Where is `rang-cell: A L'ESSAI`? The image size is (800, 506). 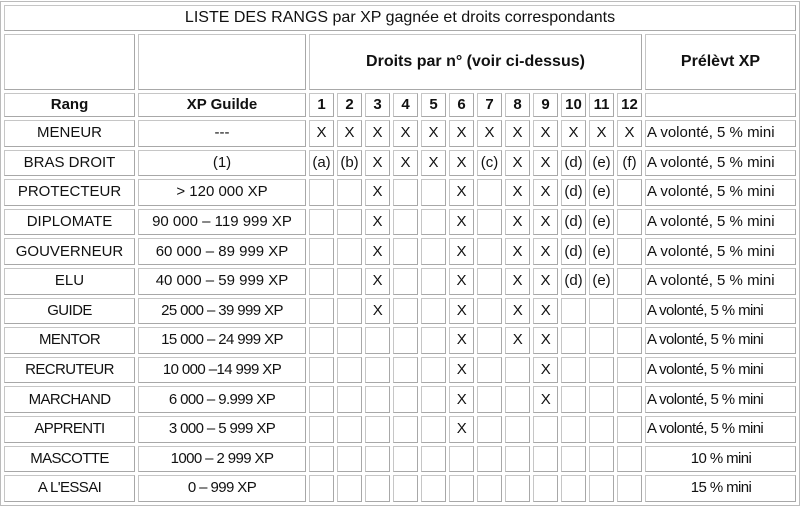
rang-cell: A L'ESSAI is located at coordinates (69, 488).